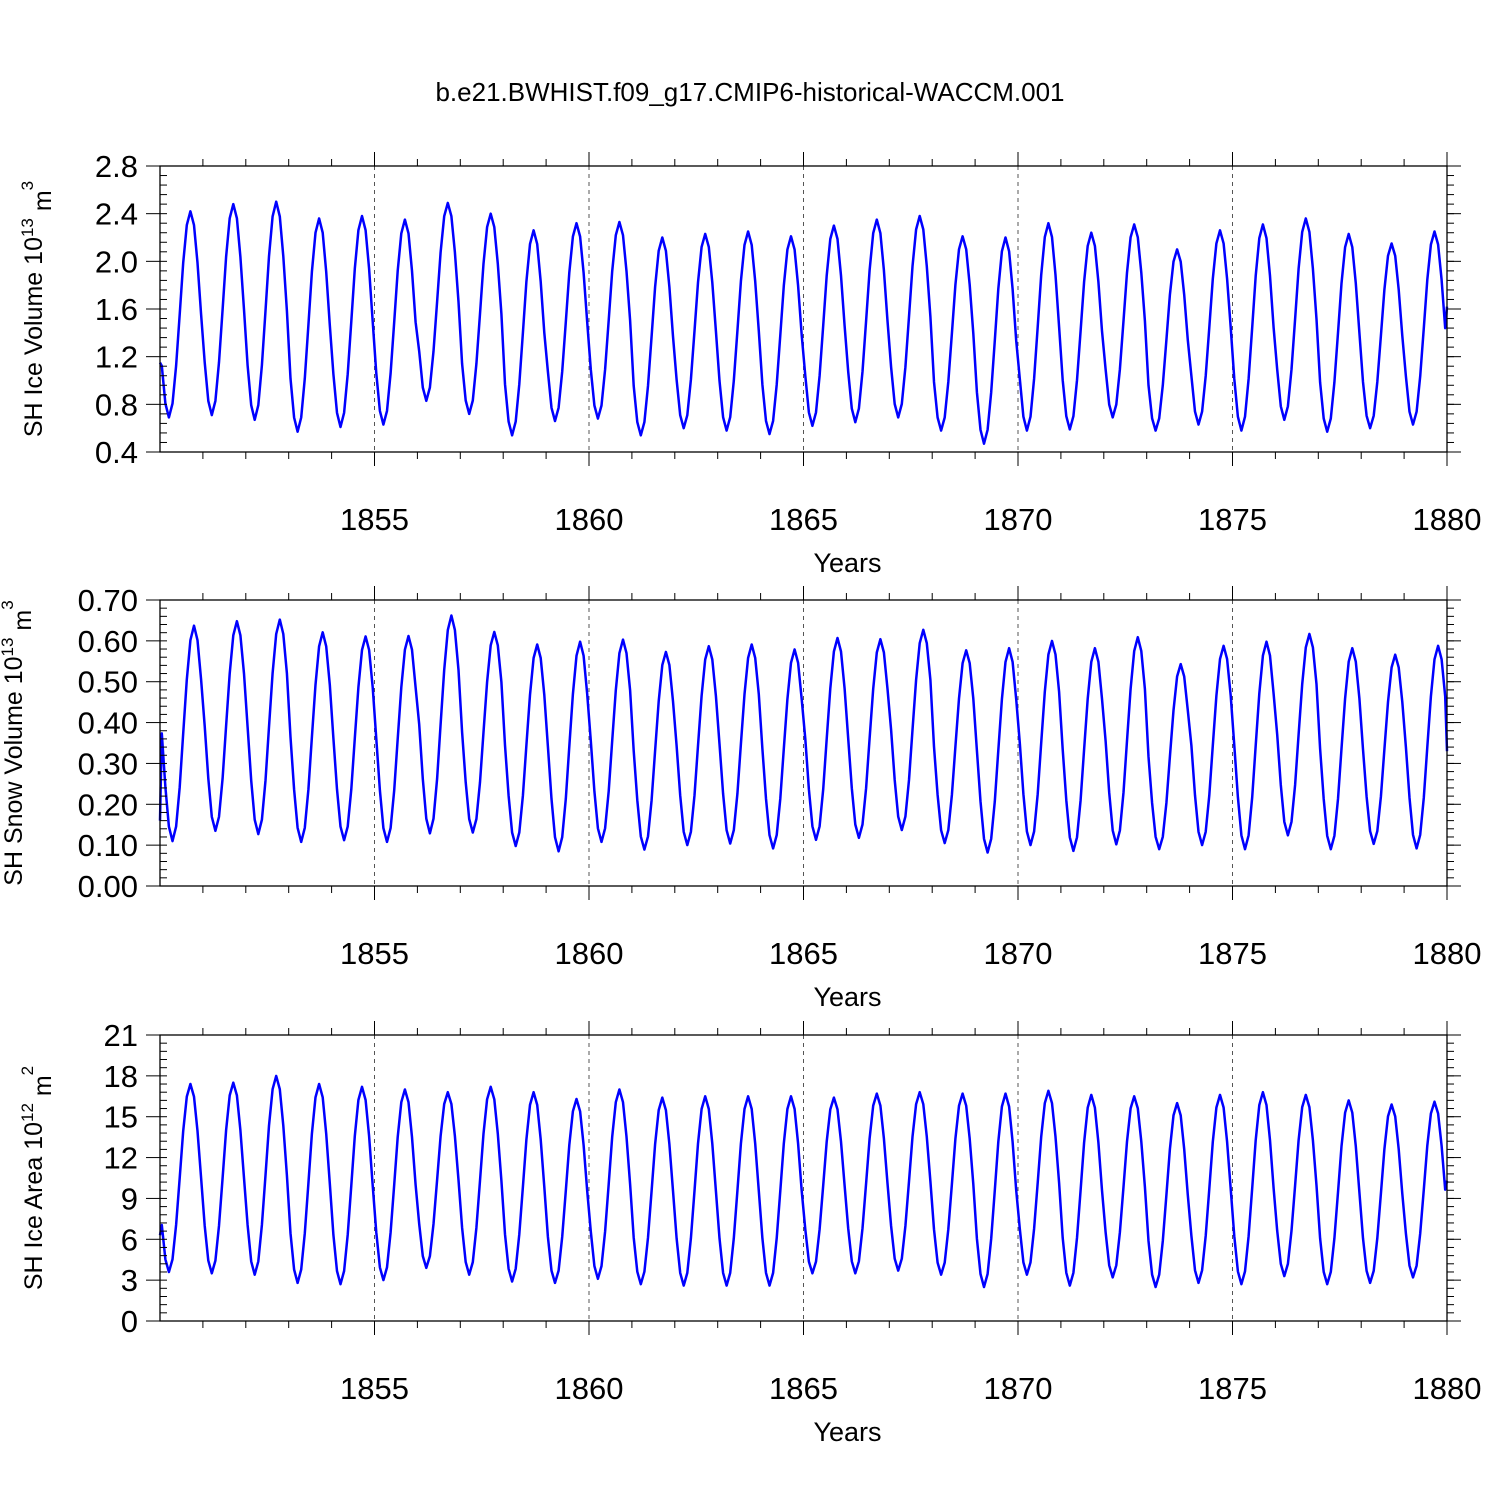 The image size is (1500, 1500). I want to click on y-tick-label: 0.20, so click(108, 804).